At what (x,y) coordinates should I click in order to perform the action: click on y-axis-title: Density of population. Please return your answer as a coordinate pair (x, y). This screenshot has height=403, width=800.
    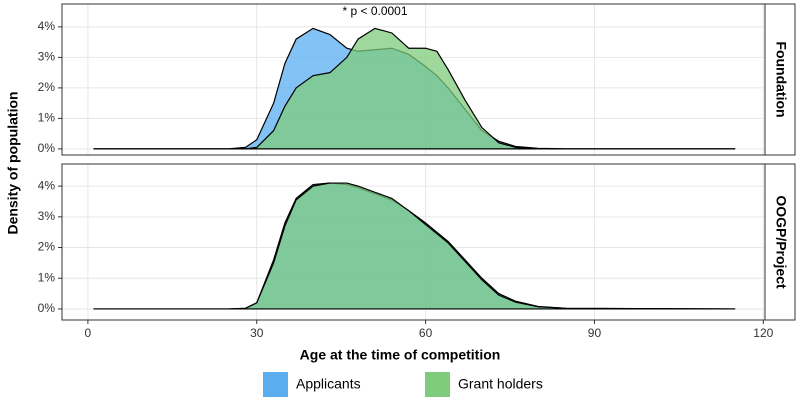
    Looking at the image, I should click on (13, 162).